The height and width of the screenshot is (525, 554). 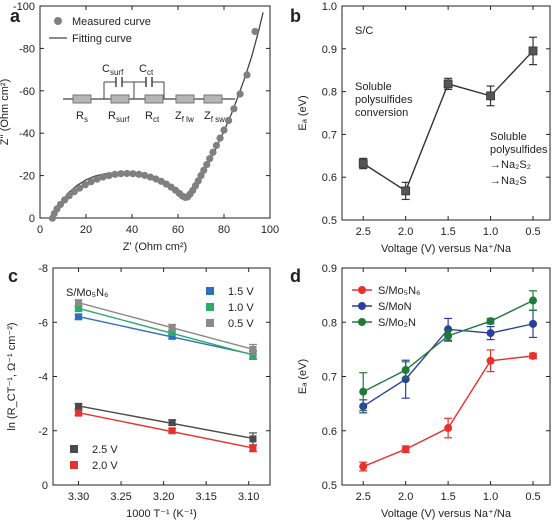 What do you see at coordinates (43, 323) in the screenshot?
I see `c-y-tick-label: -6` at bounding box center [43, 323].